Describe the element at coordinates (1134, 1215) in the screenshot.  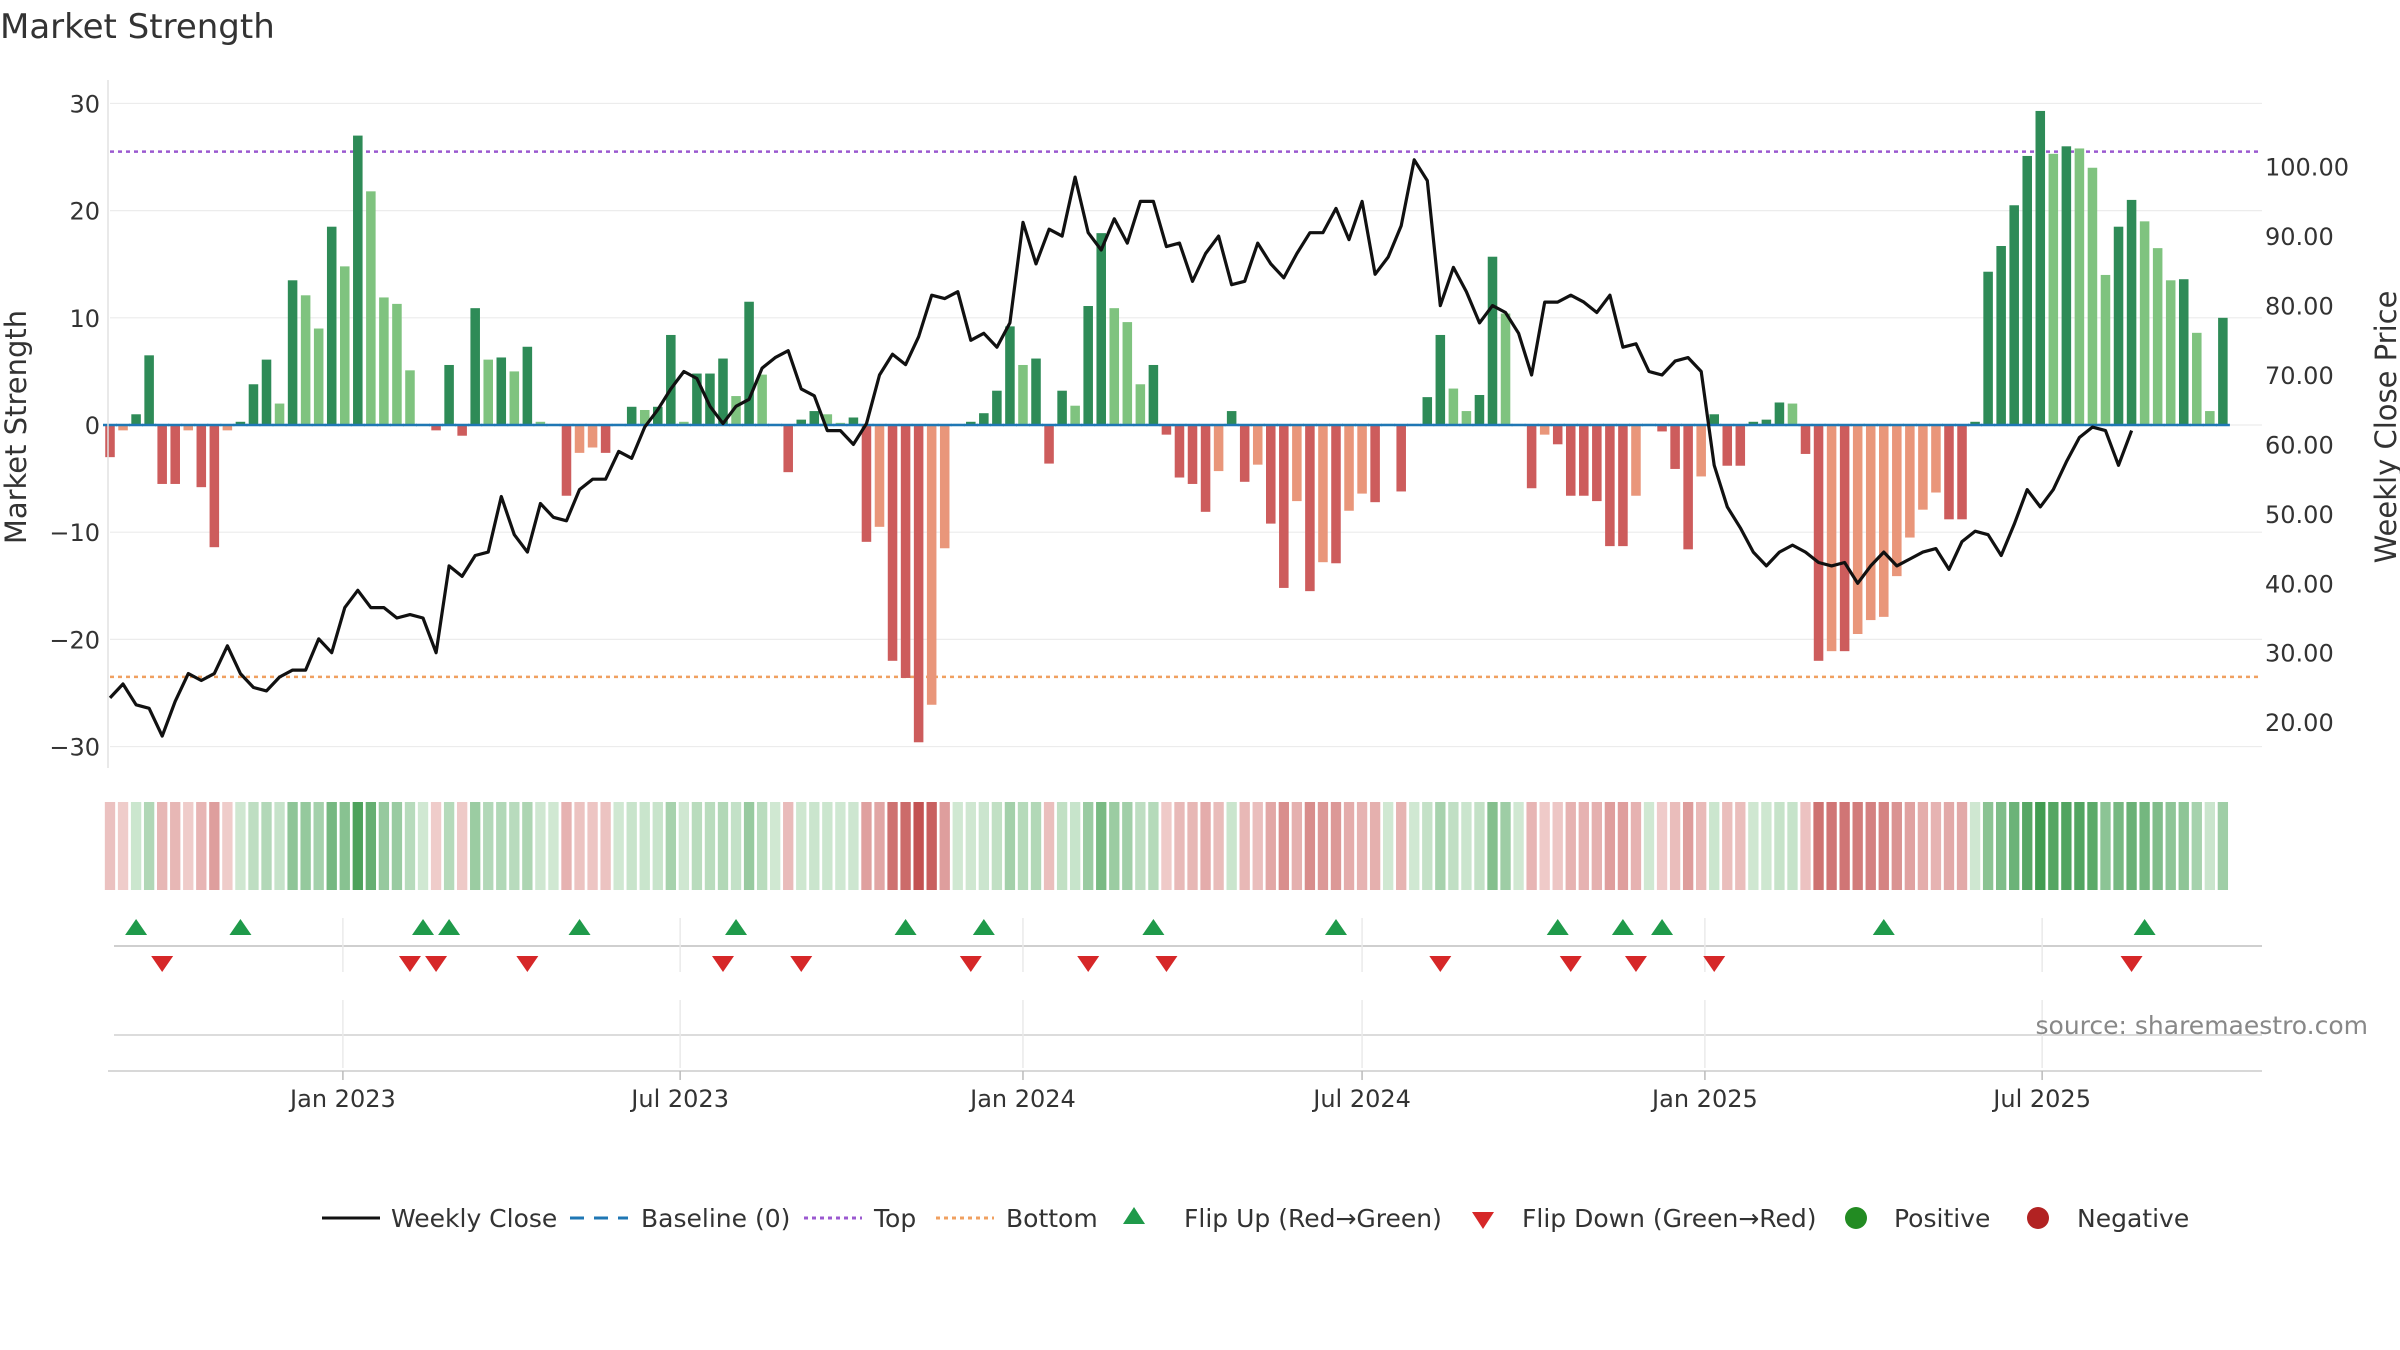
I see `legend-flip-up-icon` at that location.